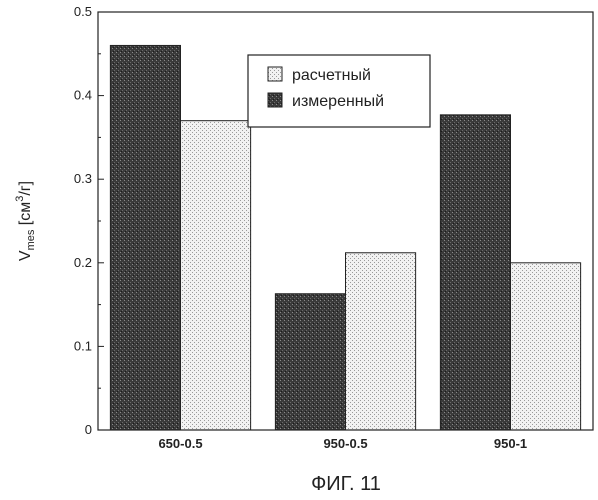 Image resolution: width=598 pixels, height=500 pixels. Describe the element at coordinates (275, 100) in the screenshot. I see `legend-swatch-measured` at that location.